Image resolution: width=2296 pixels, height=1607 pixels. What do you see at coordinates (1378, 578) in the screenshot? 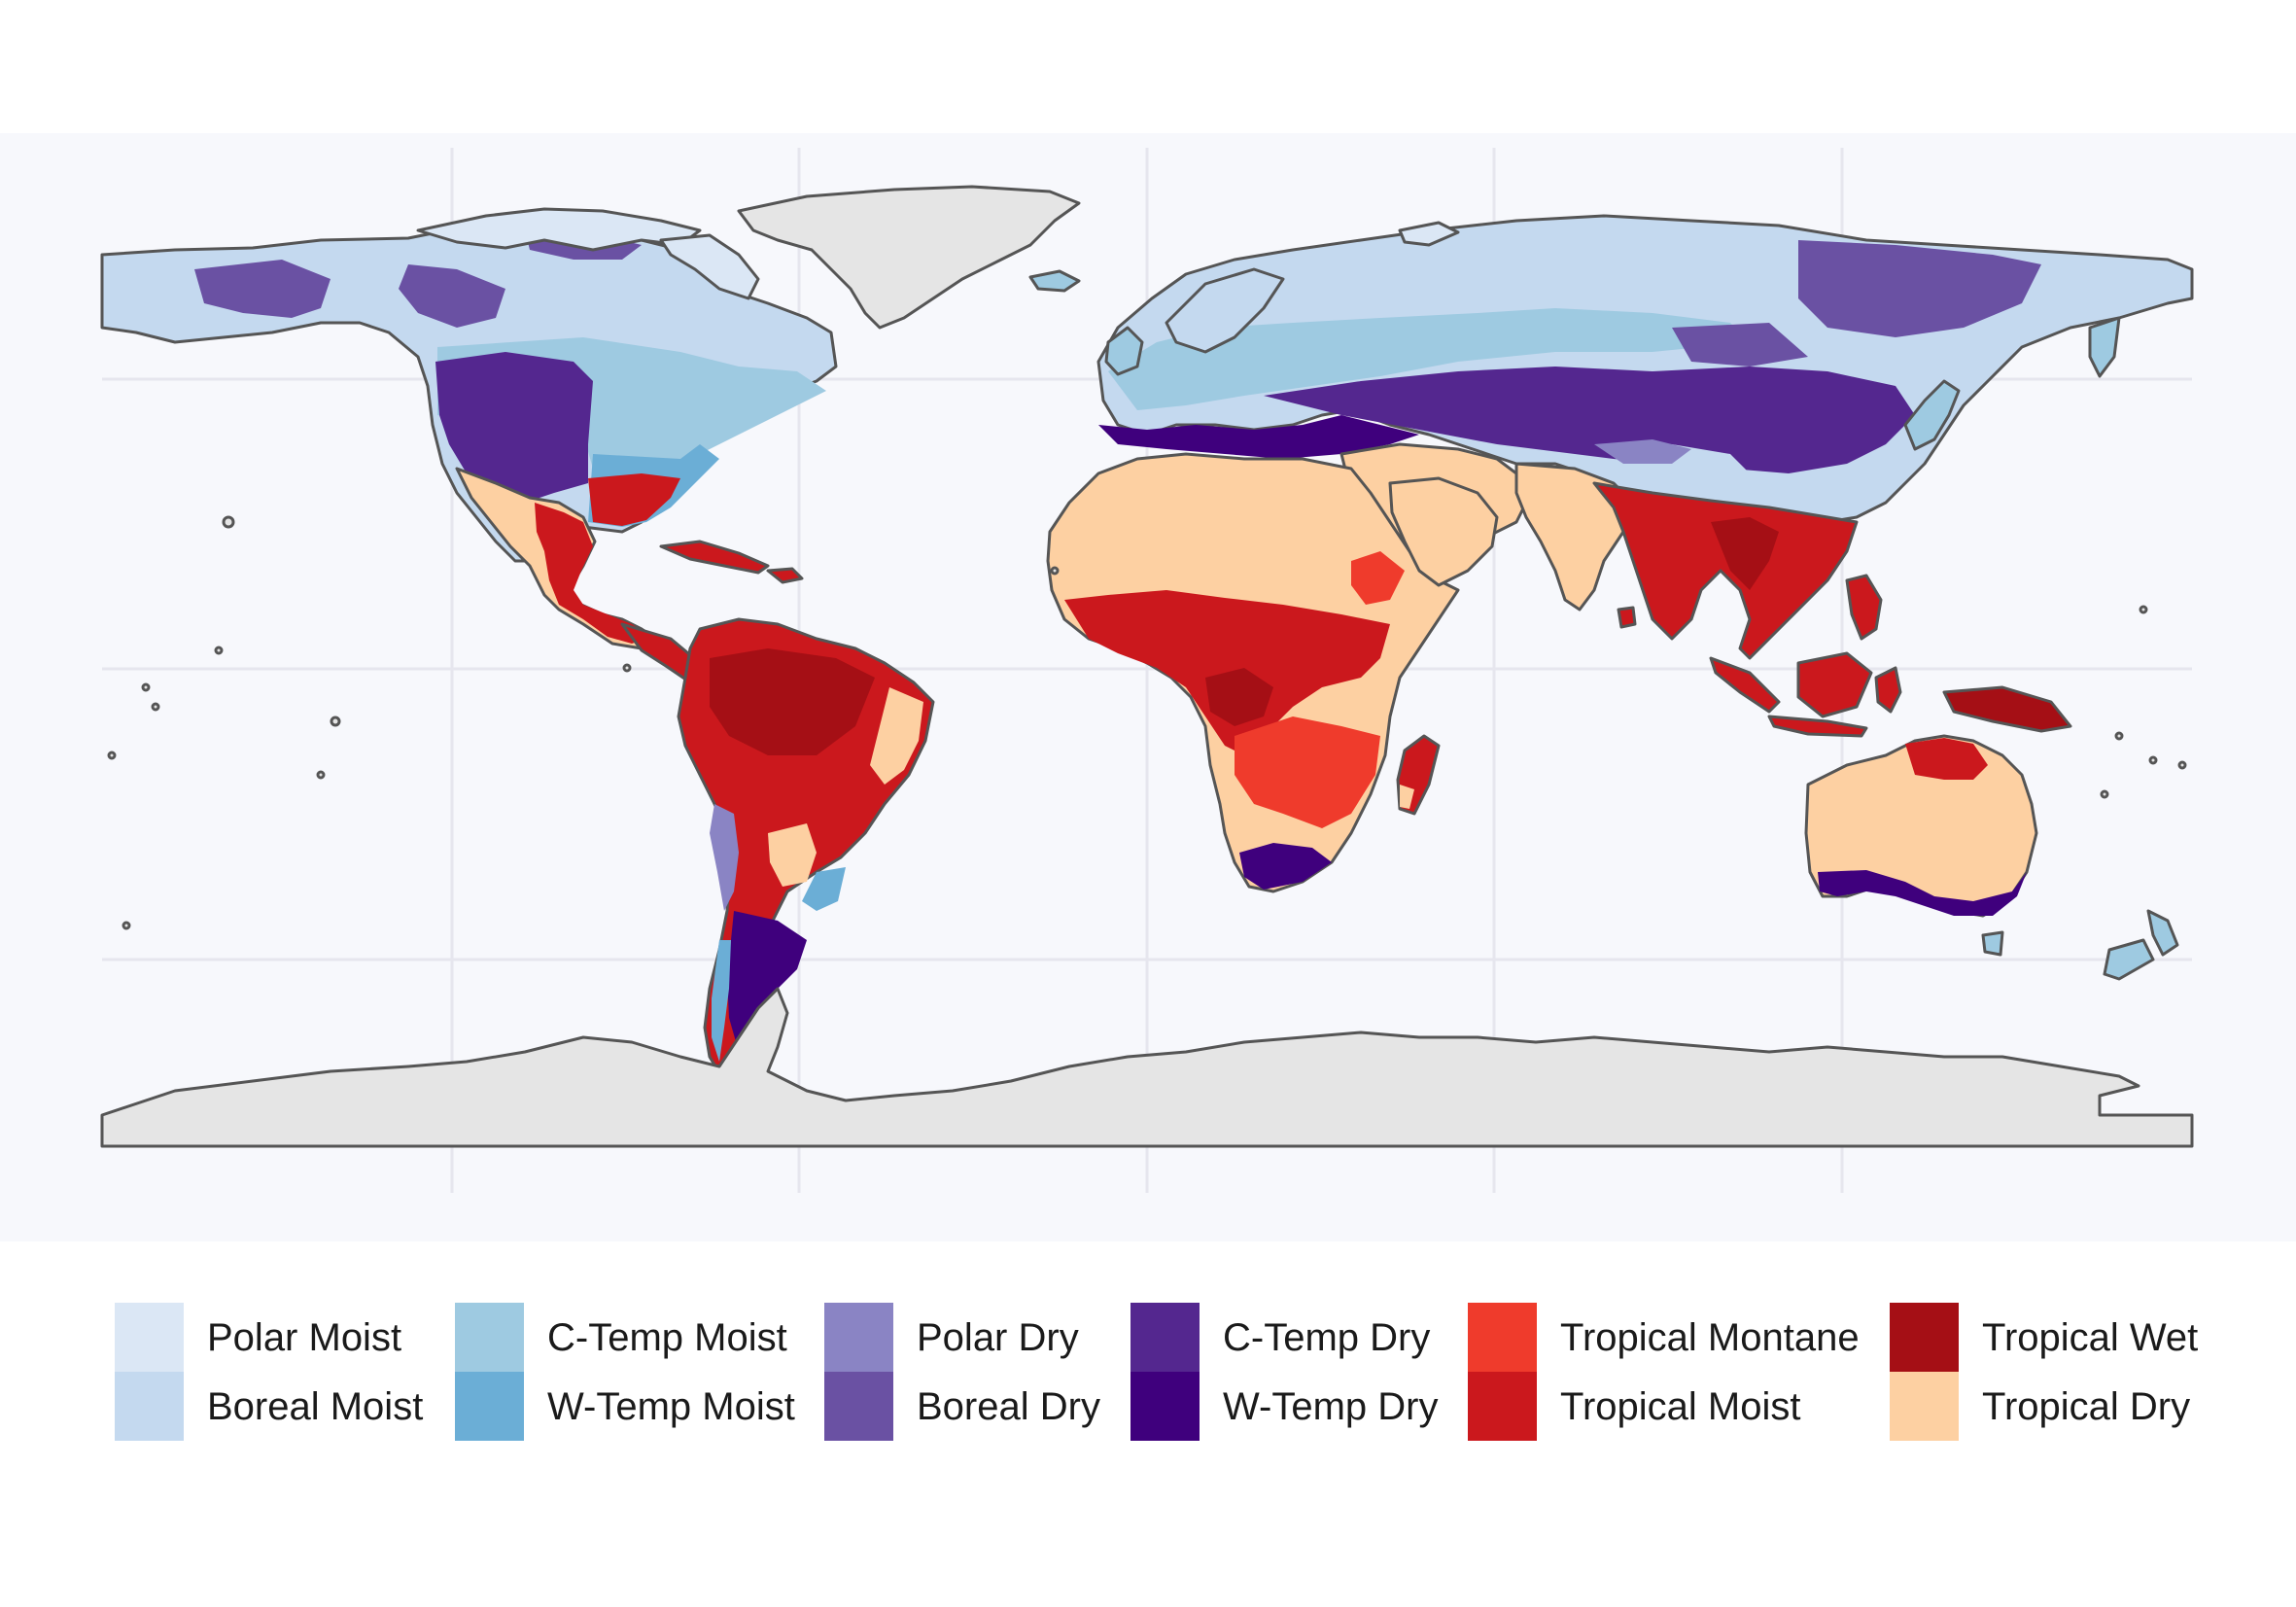
I see `ethiopia-montane` at bounding box center [1378, 578].